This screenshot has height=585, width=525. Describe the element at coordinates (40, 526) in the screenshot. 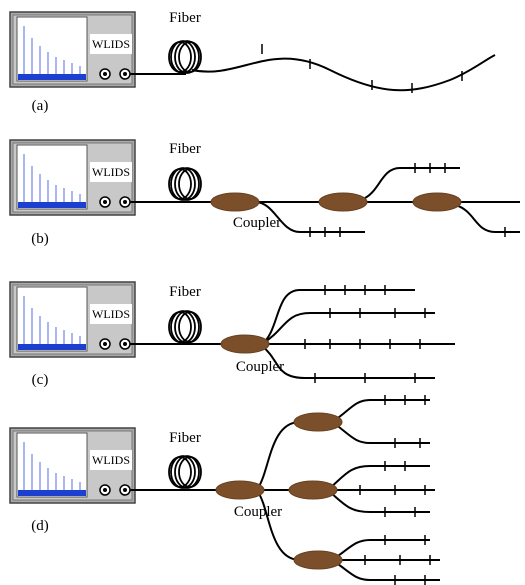

I see `panel-label: (d)` at that location.